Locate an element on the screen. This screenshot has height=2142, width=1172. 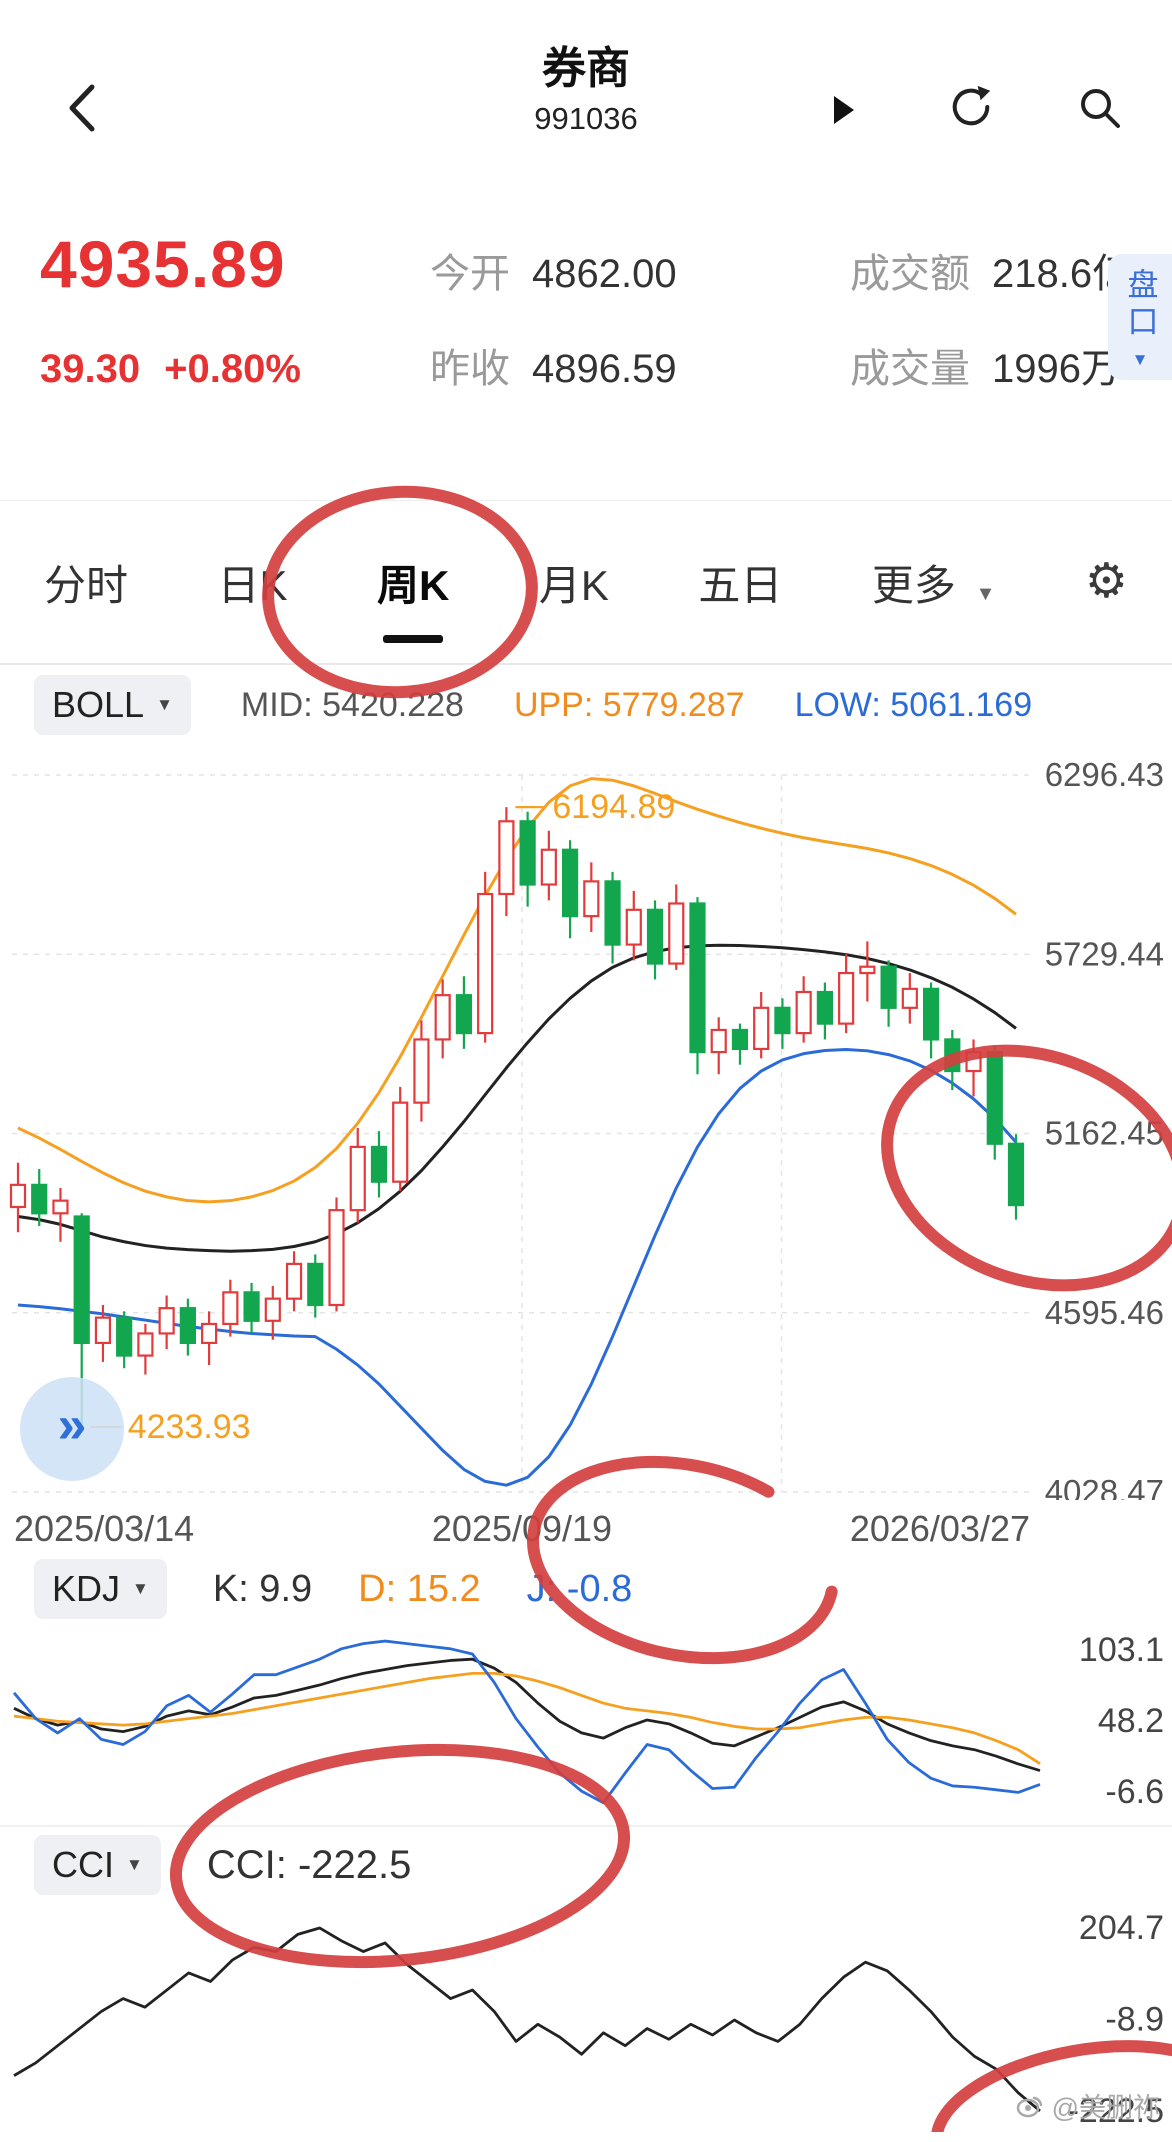
svg-text: 6296.43 is located at coordinates (1104, 774).